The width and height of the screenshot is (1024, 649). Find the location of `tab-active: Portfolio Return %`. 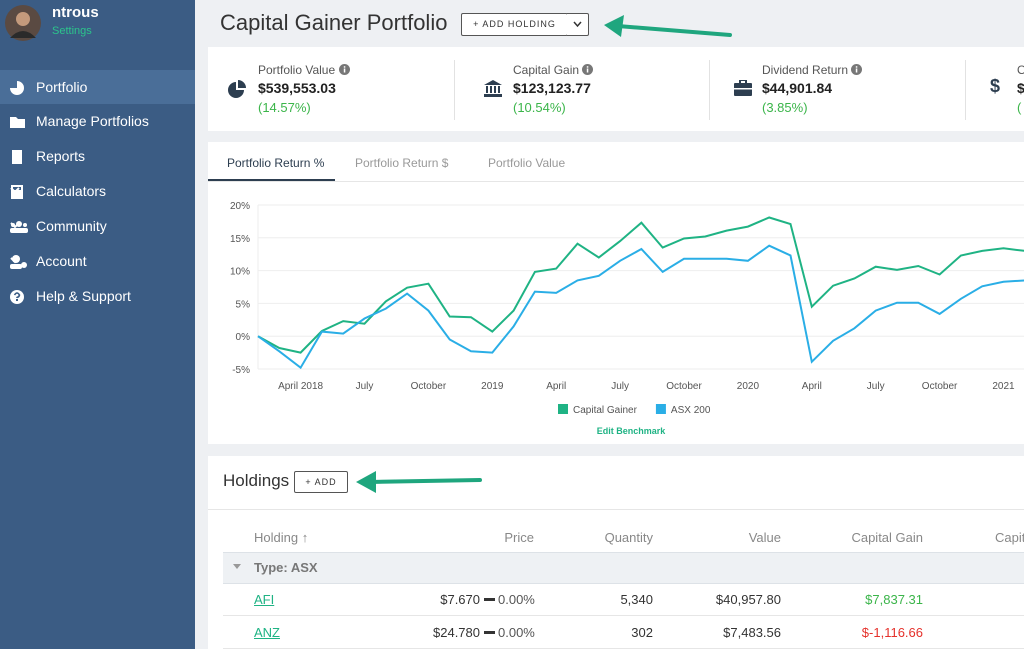

tab-active: Portfolio Return % is located at coordinates (276, 163).